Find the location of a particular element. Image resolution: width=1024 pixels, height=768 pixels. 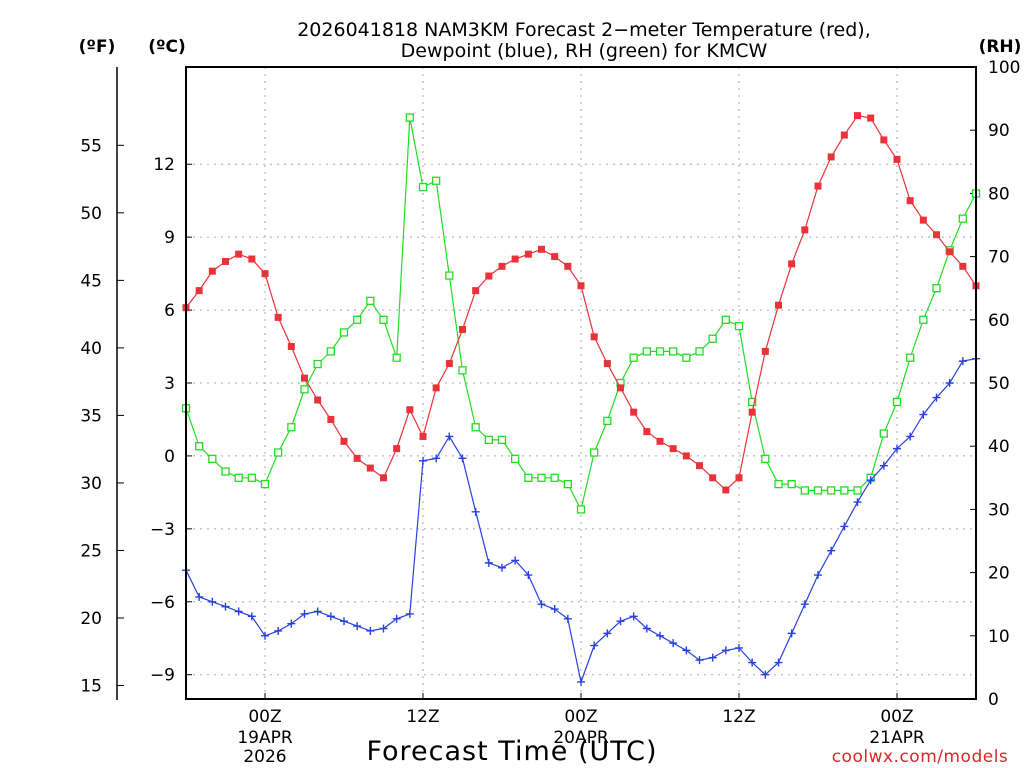

chart-title-line2: Dewpoint (blue), RH (green) for KMCW is located at coordinates (584, 51).